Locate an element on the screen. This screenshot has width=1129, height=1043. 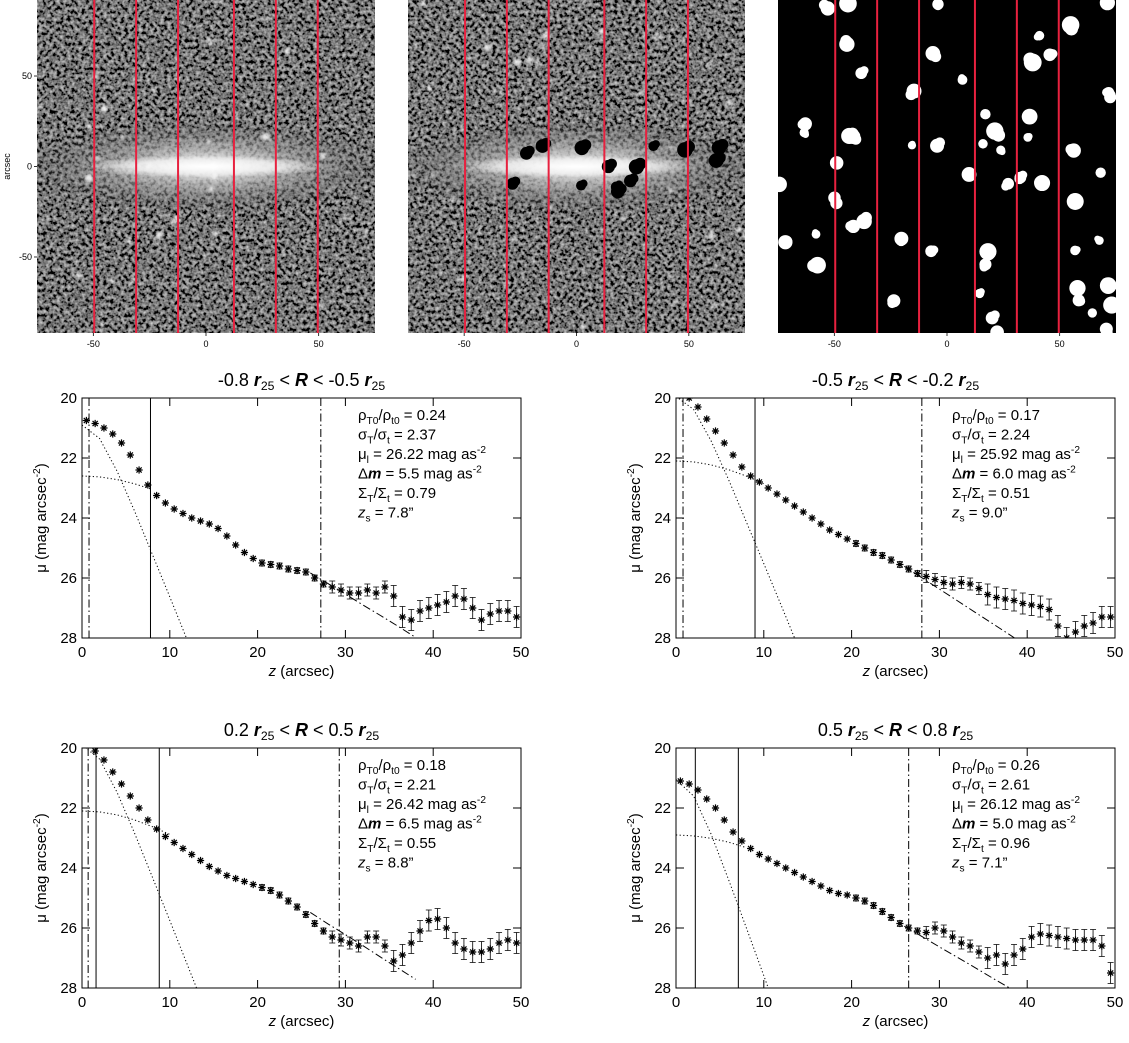
annotation-part: = 9.0” is located at coordinates (986, 513).